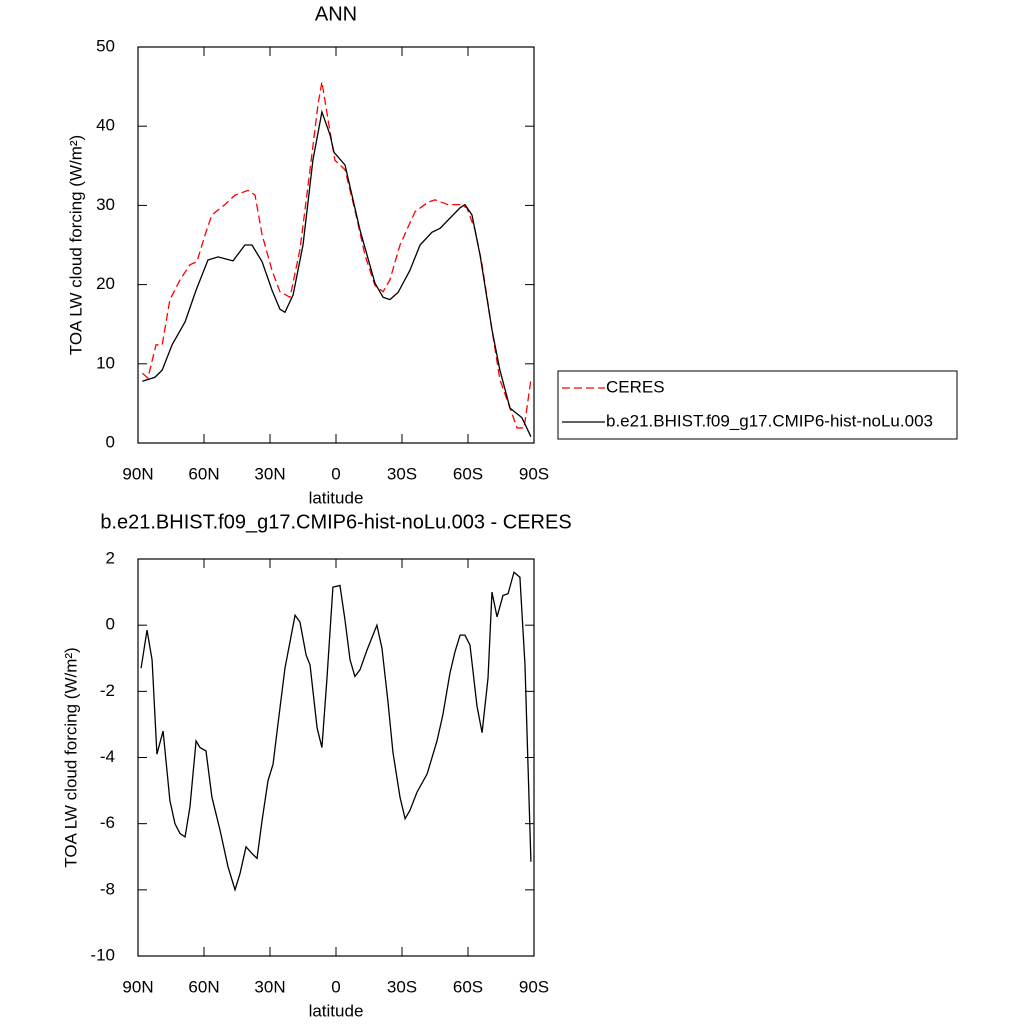 The image size is (1024, 1024). Describe the element at coordinates (110, 557) in the screenshot. I see `y-tick-label: 2` at that location.